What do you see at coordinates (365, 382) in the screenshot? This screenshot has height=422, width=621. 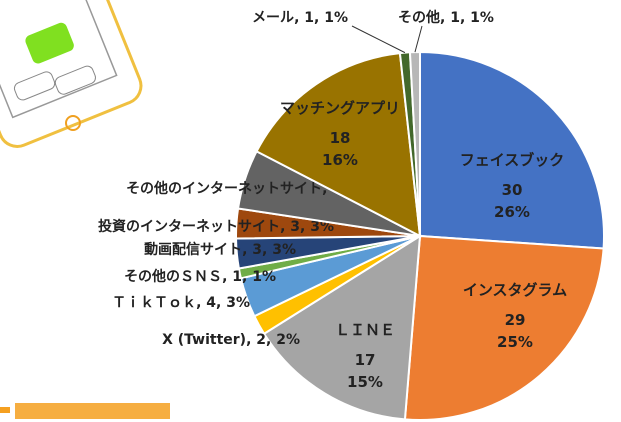 I see `percent-label: 15%` at bounding box center [365, 382].